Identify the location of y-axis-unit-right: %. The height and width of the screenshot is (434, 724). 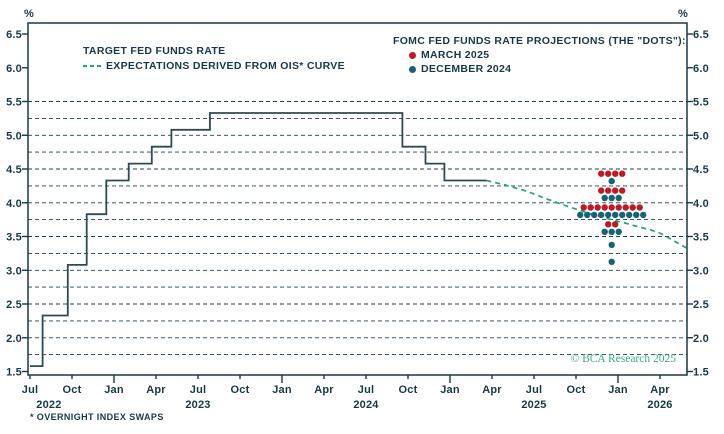
(683, 14).